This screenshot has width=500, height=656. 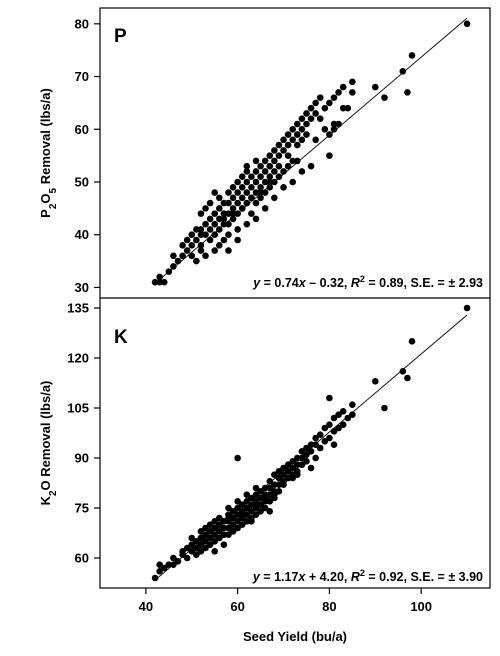 What do you see at coordinates (295, 636) in the screenshot?
I see `x-axis-title: Seed Yield (bu/a)` at bounding box center [295, 636].